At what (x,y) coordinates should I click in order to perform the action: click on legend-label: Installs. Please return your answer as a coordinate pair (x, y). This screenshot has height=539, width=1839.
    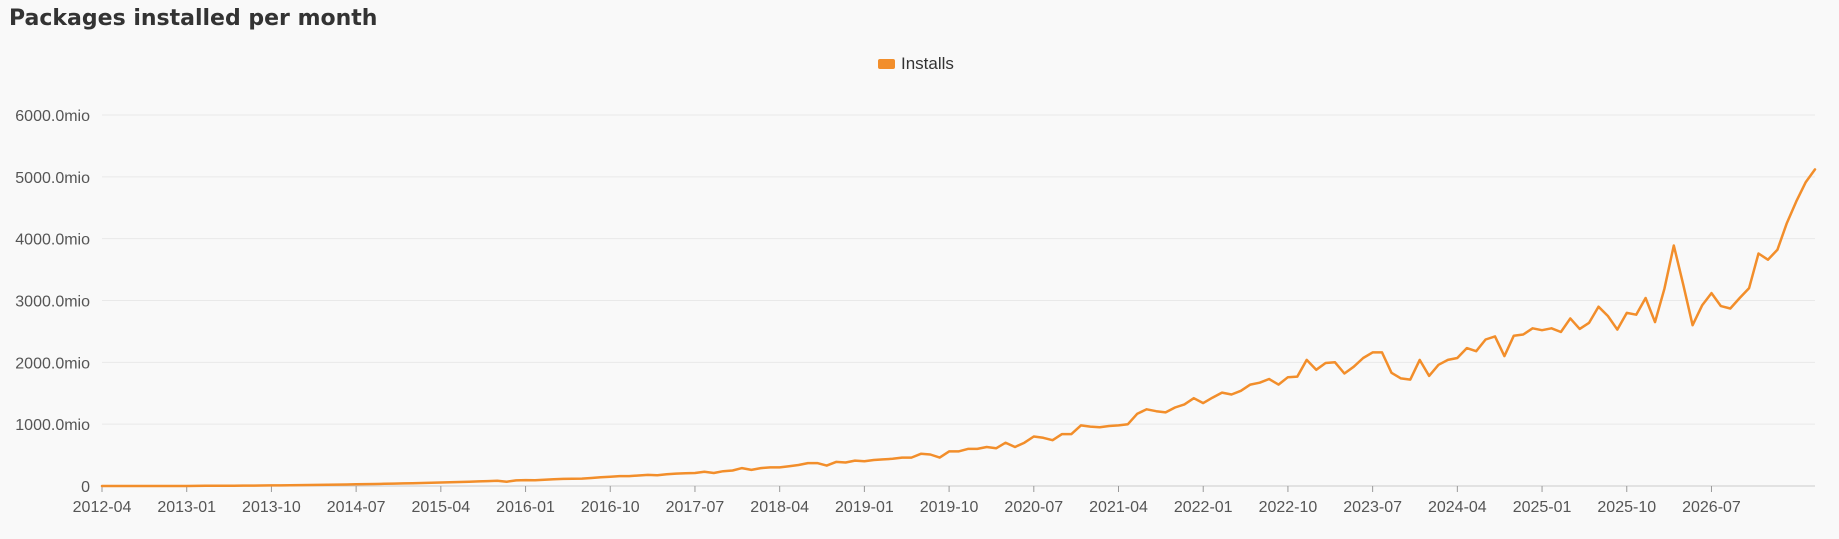
    Looking at the image, I should click on (927, 63).